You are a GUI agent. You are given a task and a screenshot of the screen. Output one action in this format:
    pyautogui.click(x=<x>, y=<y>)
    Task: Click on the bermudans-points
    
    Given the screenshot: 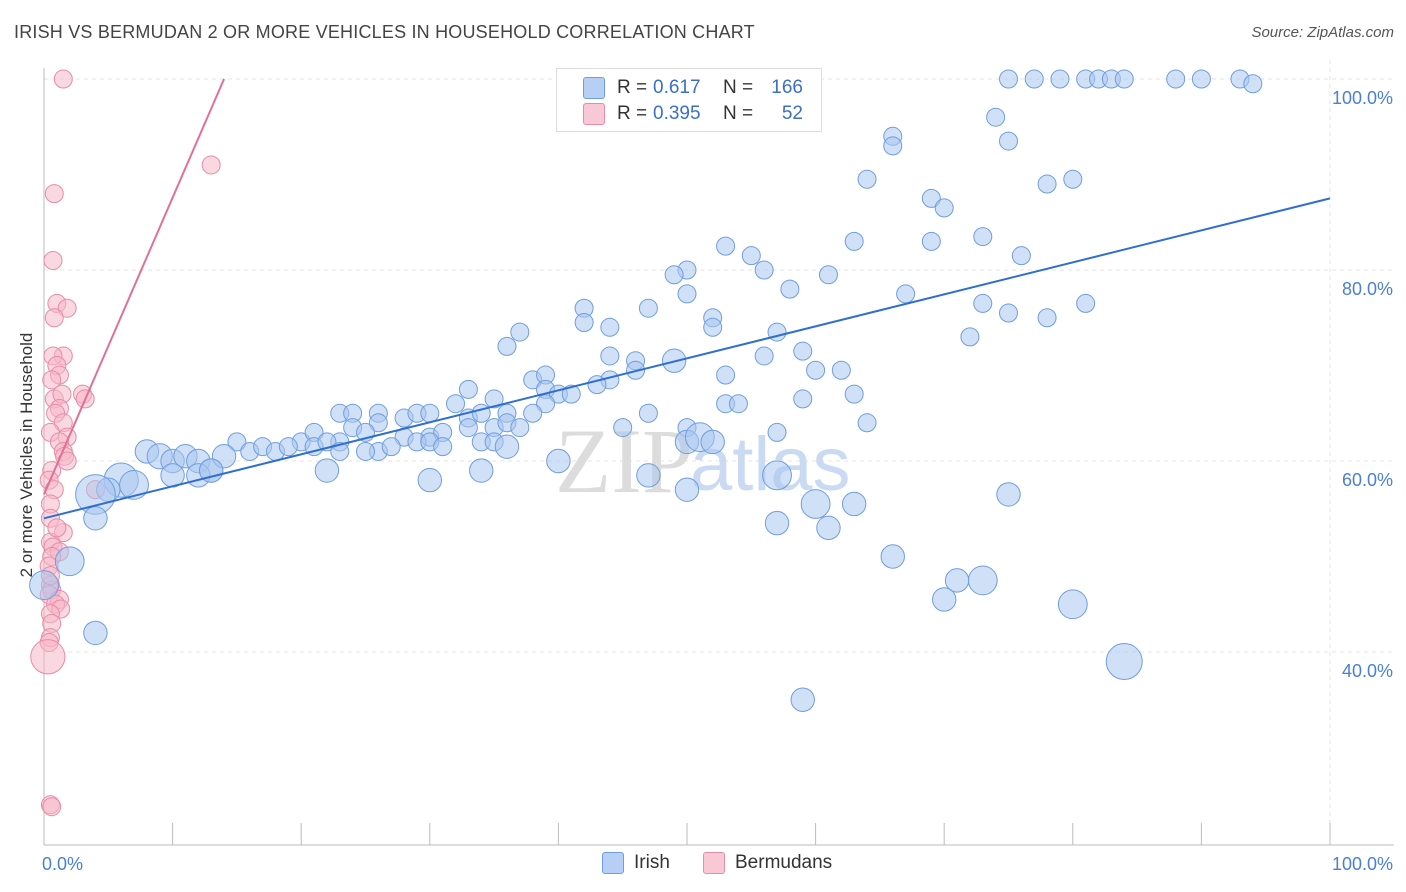 What is the action you would take?
    pyautogui.click(x=125, y=443)
    